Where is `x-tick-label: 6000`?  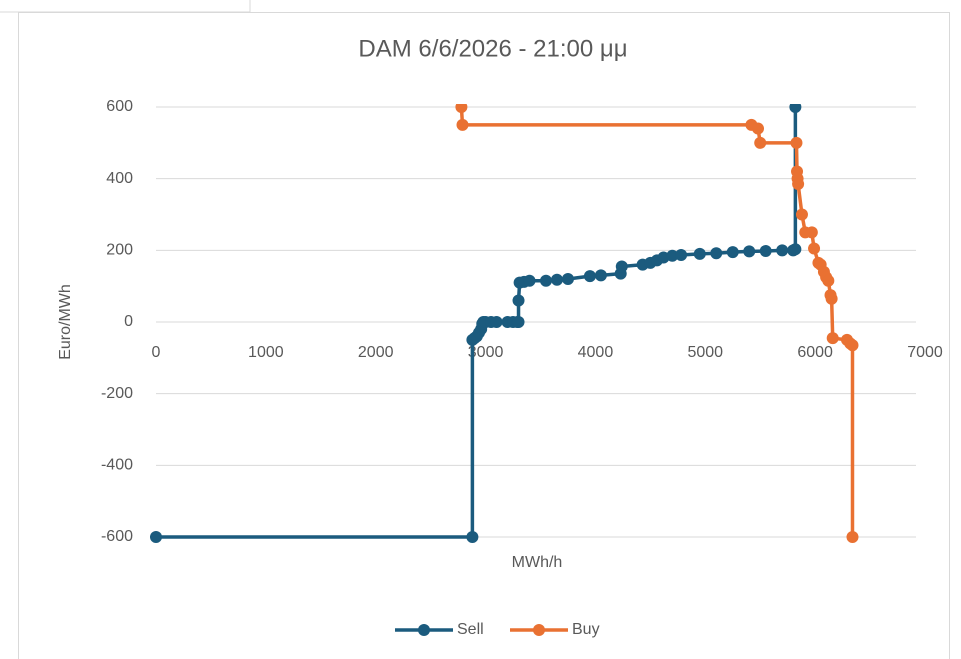
x-tick-label: 6000 is located at coordinates (815, 352).